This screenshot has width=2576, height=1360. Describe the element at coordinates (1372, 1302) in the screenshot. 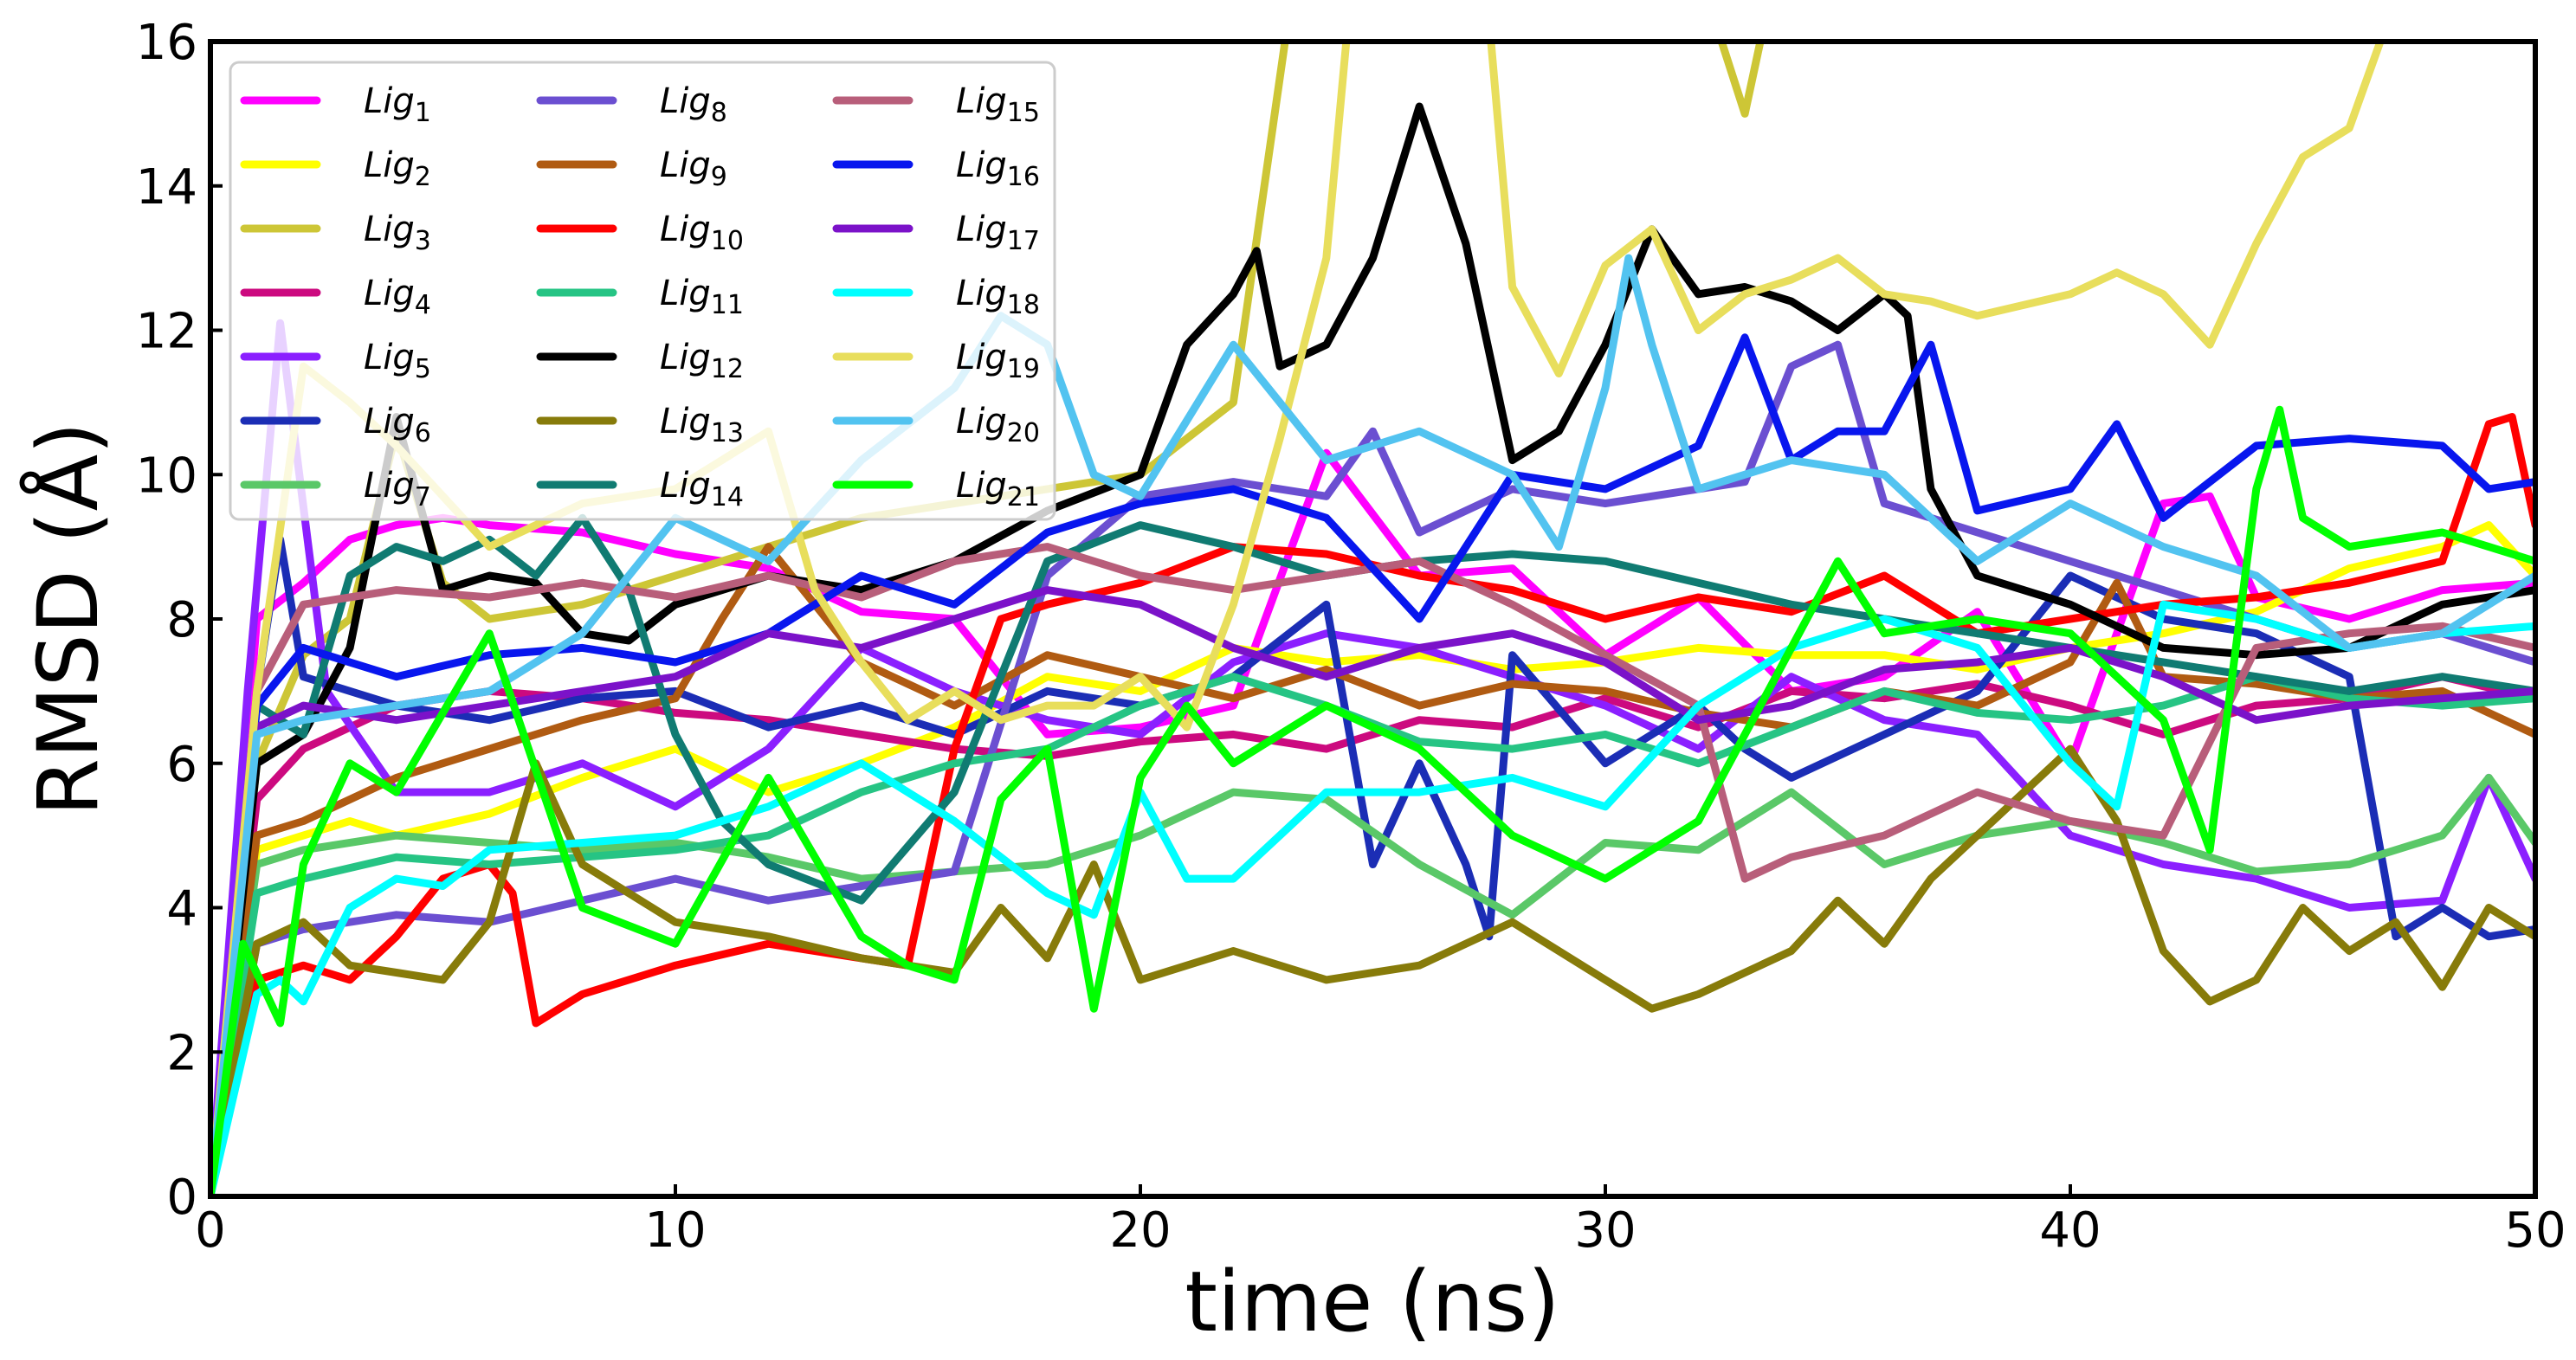

I see `x-axis-title: time (ns)` at that location.